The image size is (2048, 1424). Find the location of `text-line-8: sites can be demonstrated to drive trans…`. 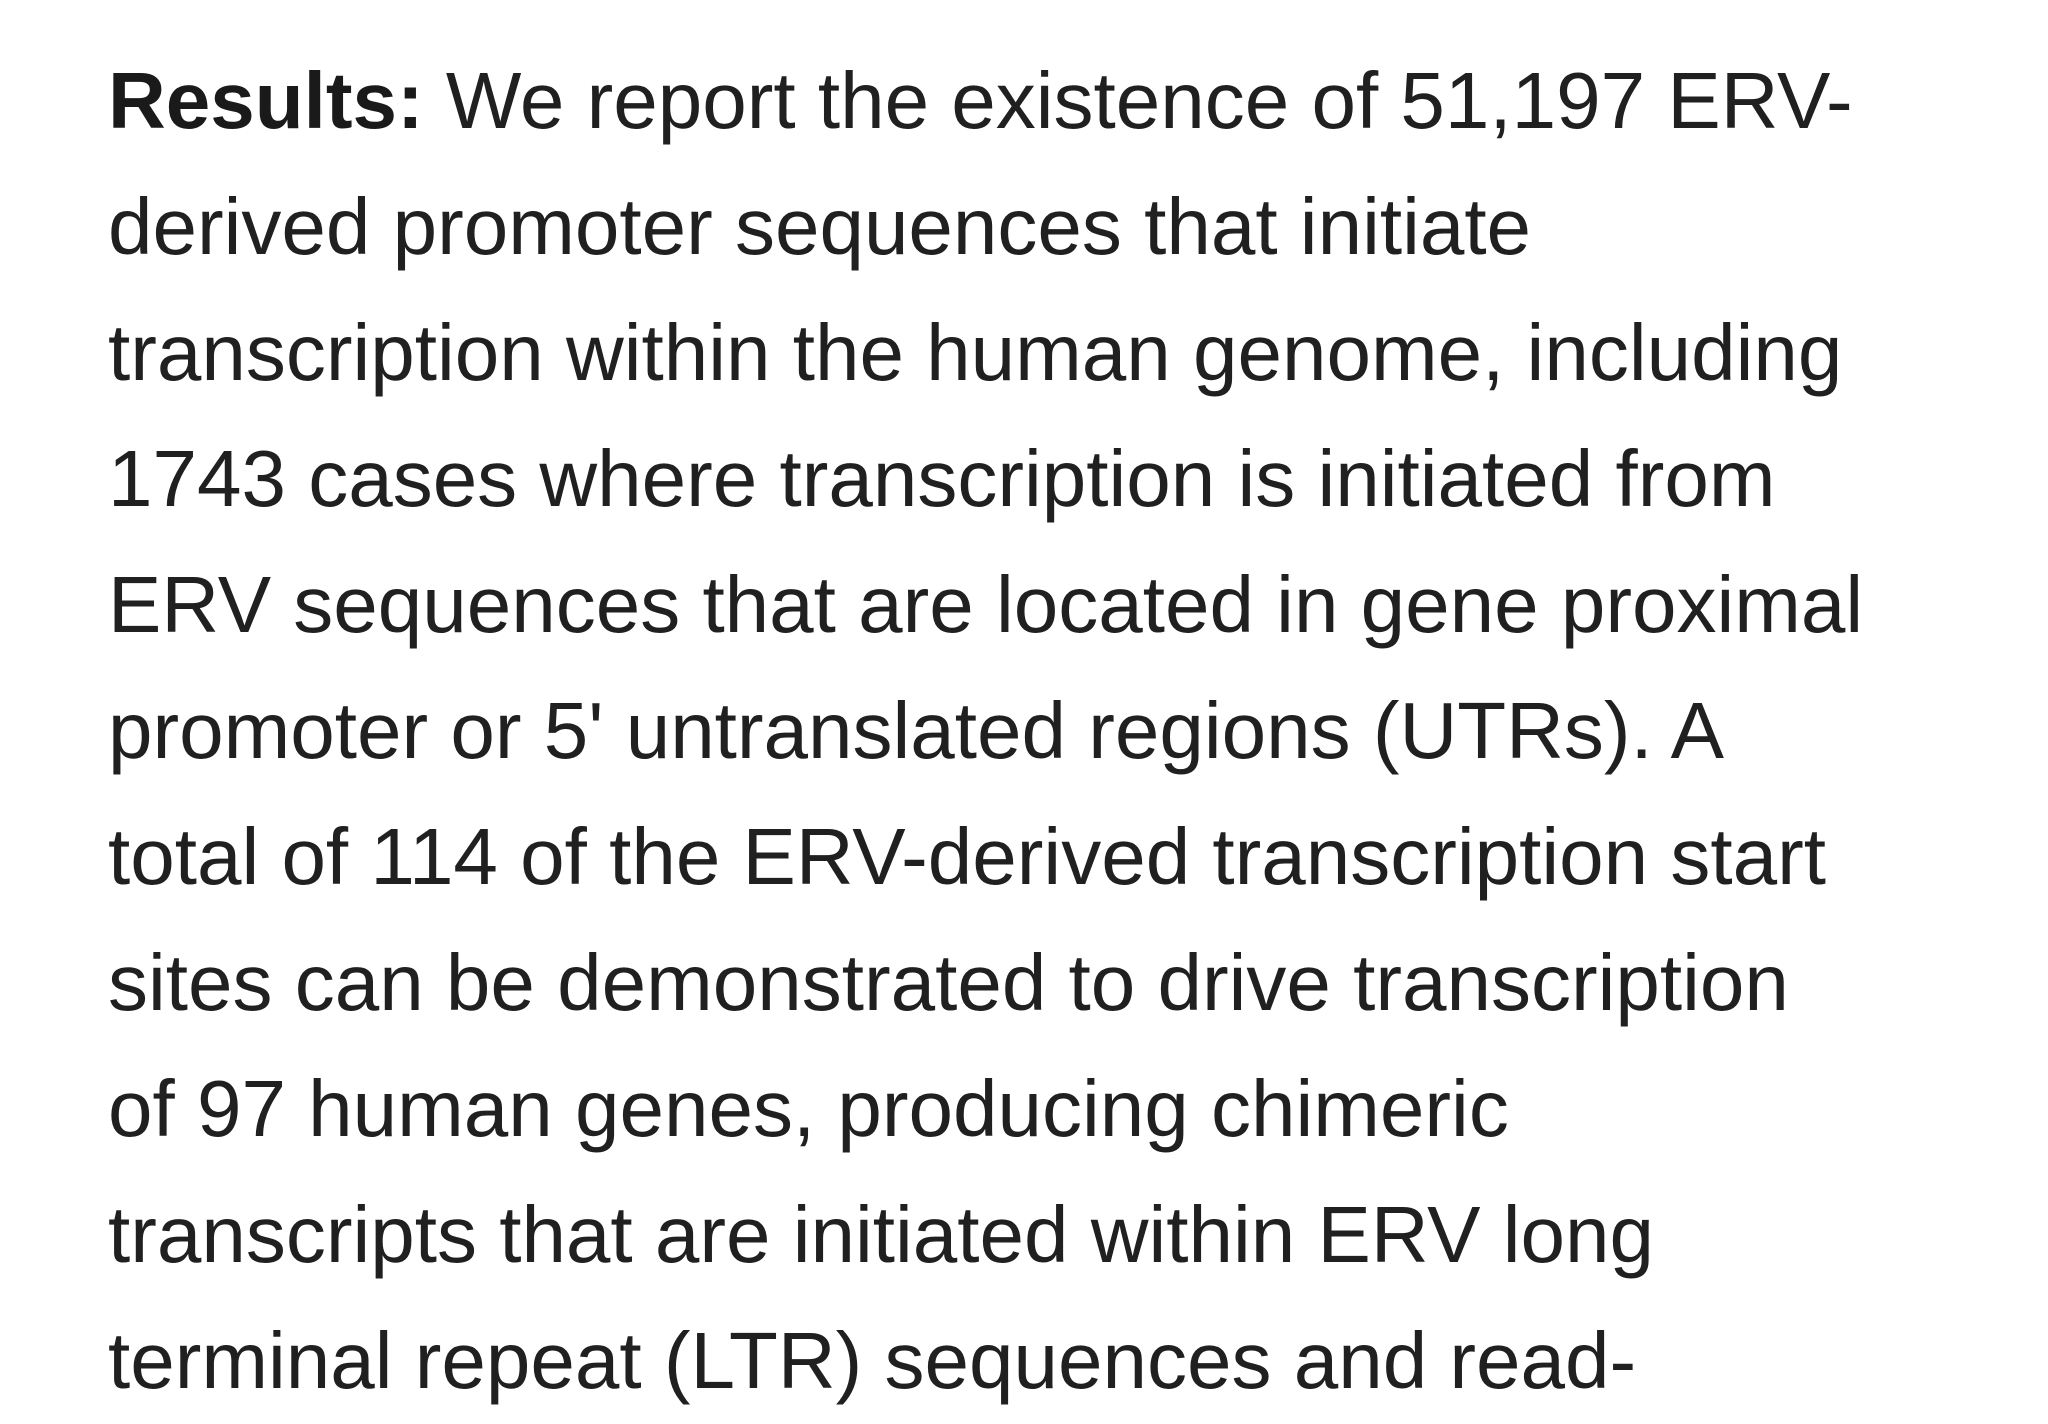

text-line-8: sites can be demonstrated to drive trans… is located at coordinates (948, 982).